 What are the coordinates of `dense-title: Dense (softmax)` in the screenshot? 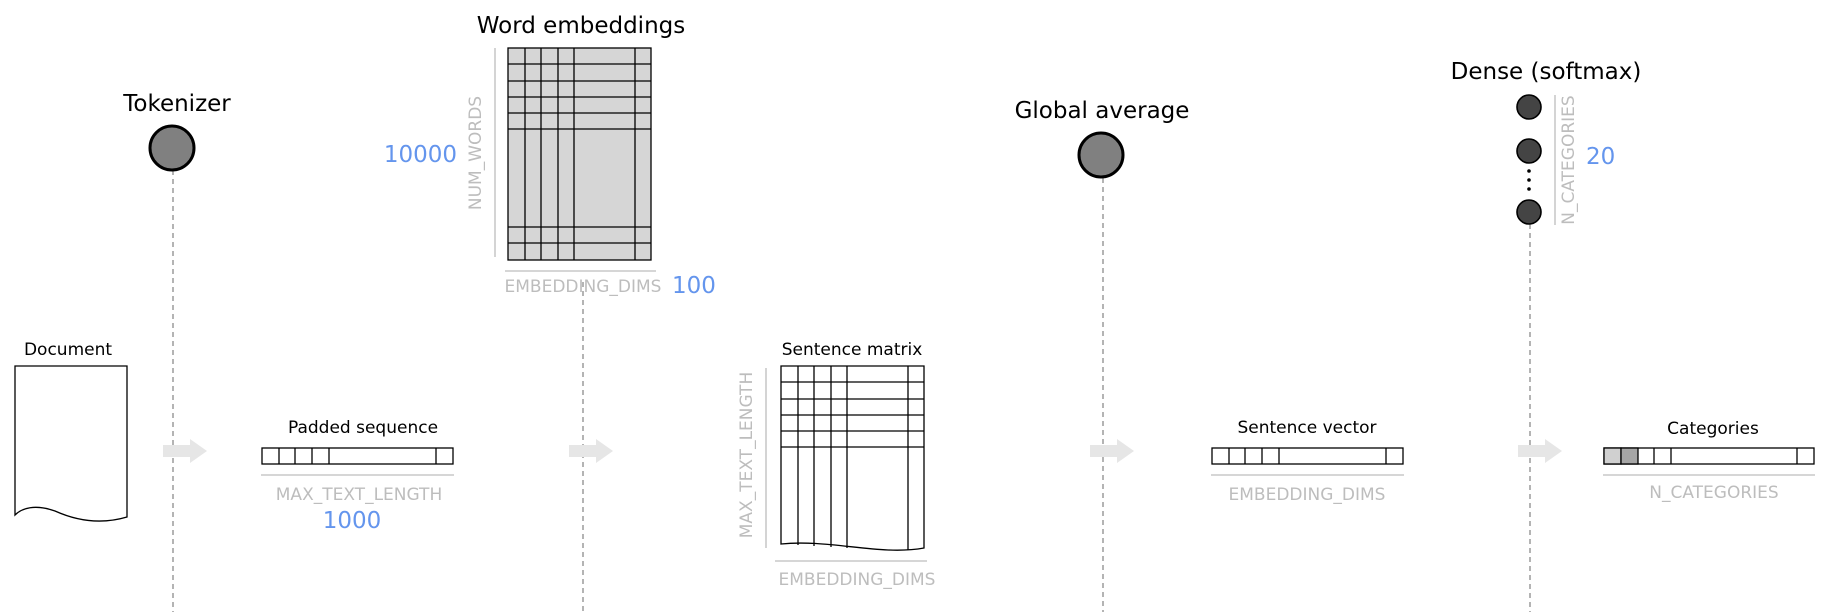 It's located at (1546, 72).